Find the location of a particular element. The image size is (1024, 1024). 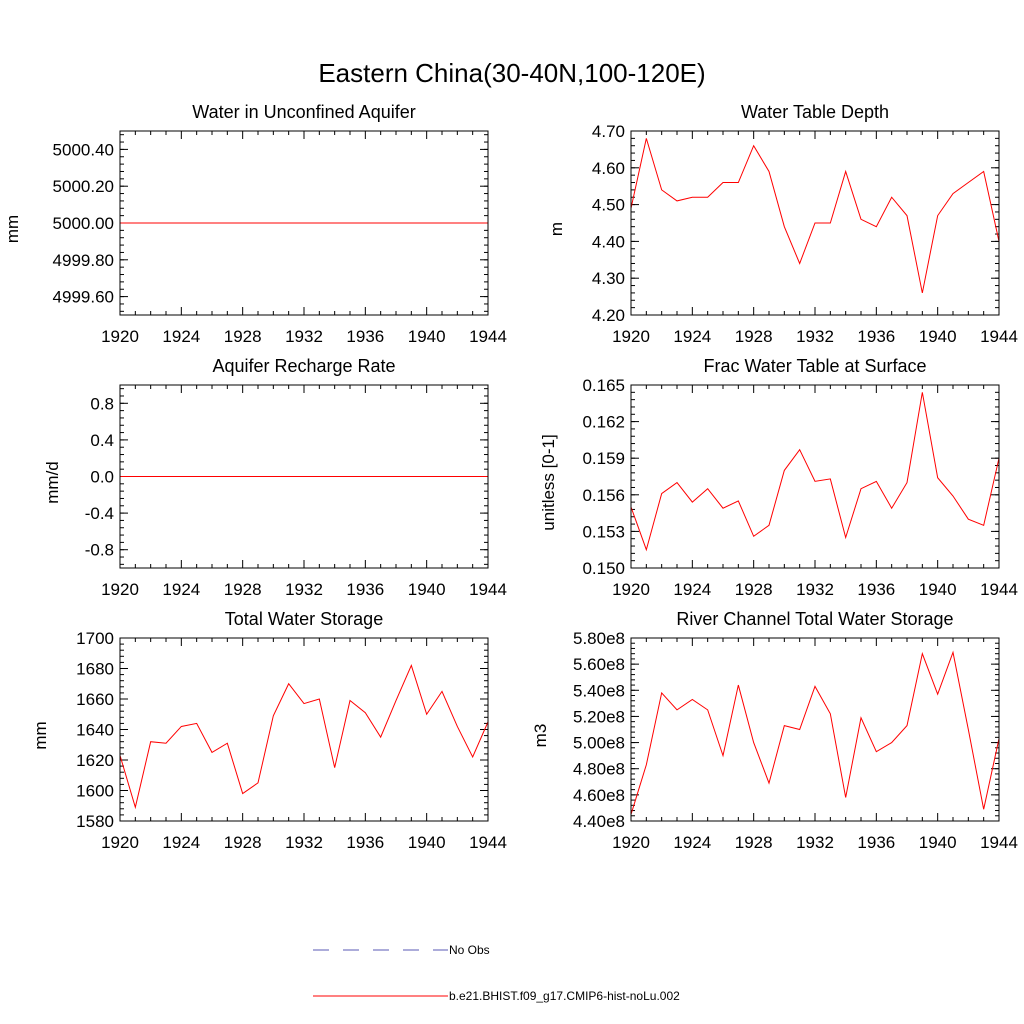

y-tick-label: 1580 is located at coordinates (95, 821).